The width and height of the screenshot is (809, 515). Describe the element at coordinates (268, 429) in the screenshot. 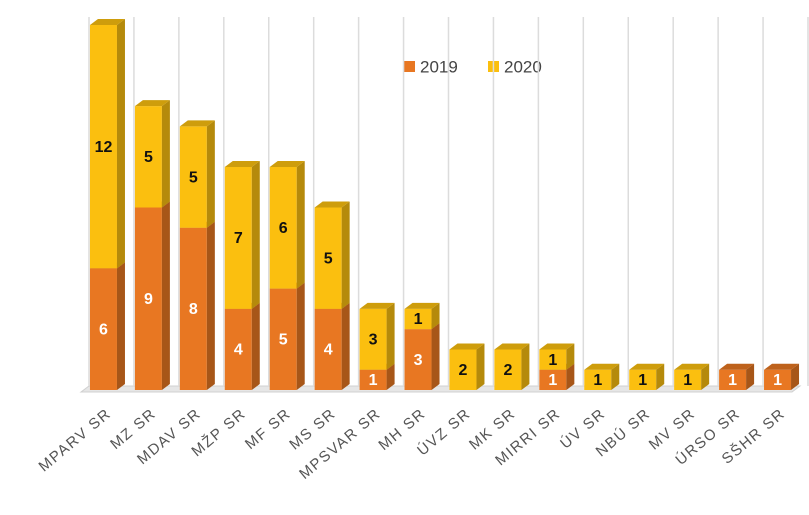

I see `x-tick-label: MF SR` at that location.